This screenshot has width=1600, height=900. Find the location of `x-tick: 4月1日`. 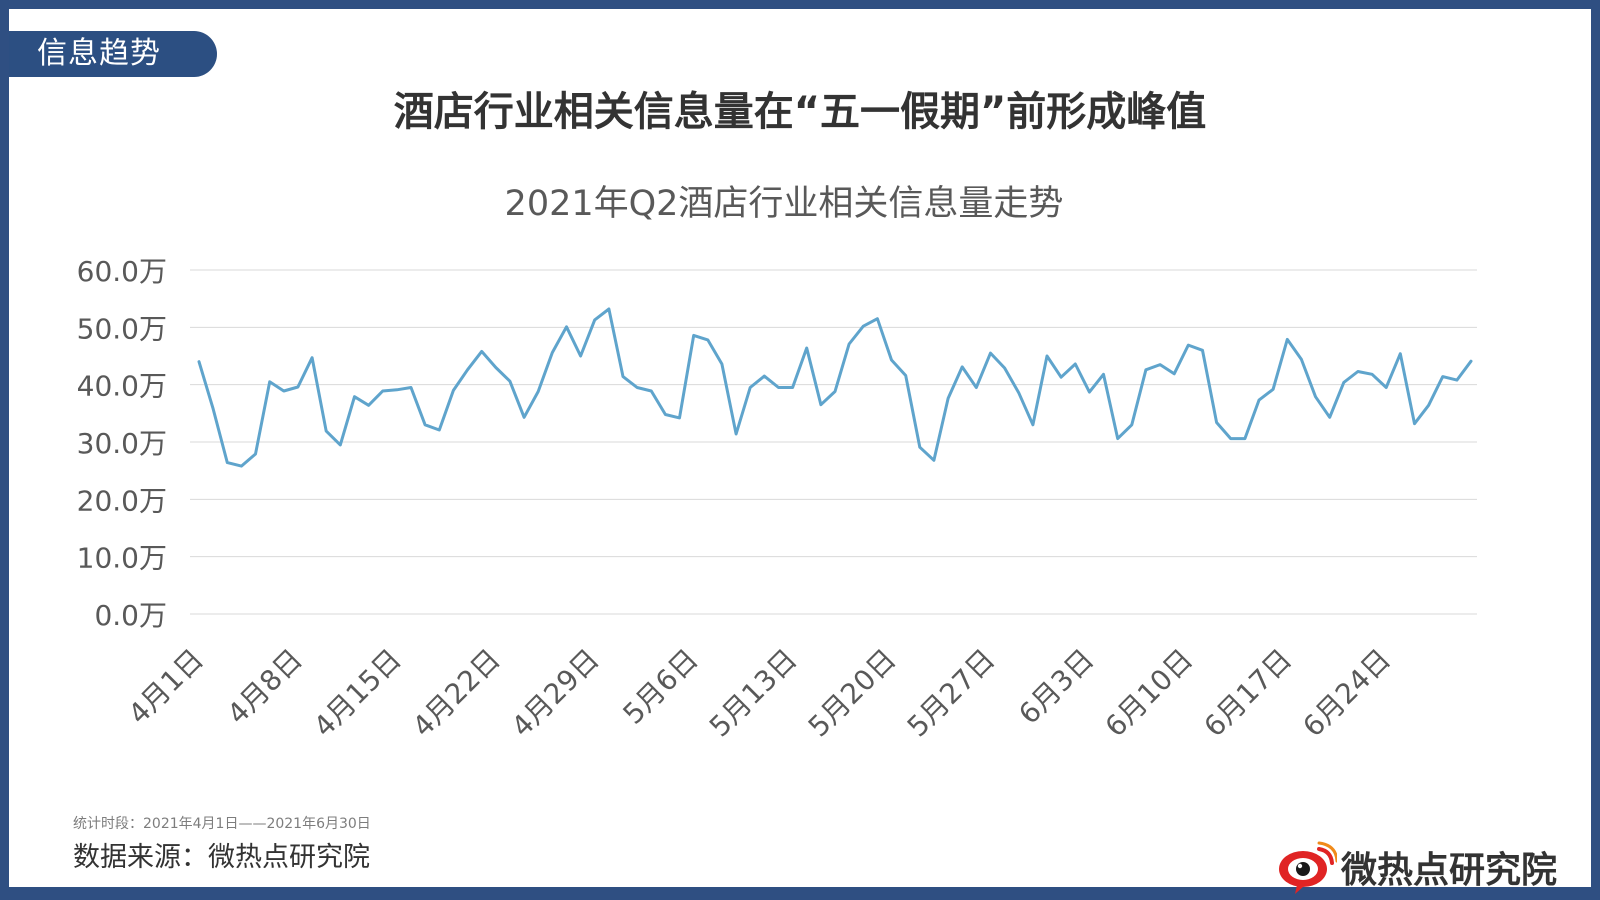

x-tick: 4月1日 is located at coordinates (166, 687).